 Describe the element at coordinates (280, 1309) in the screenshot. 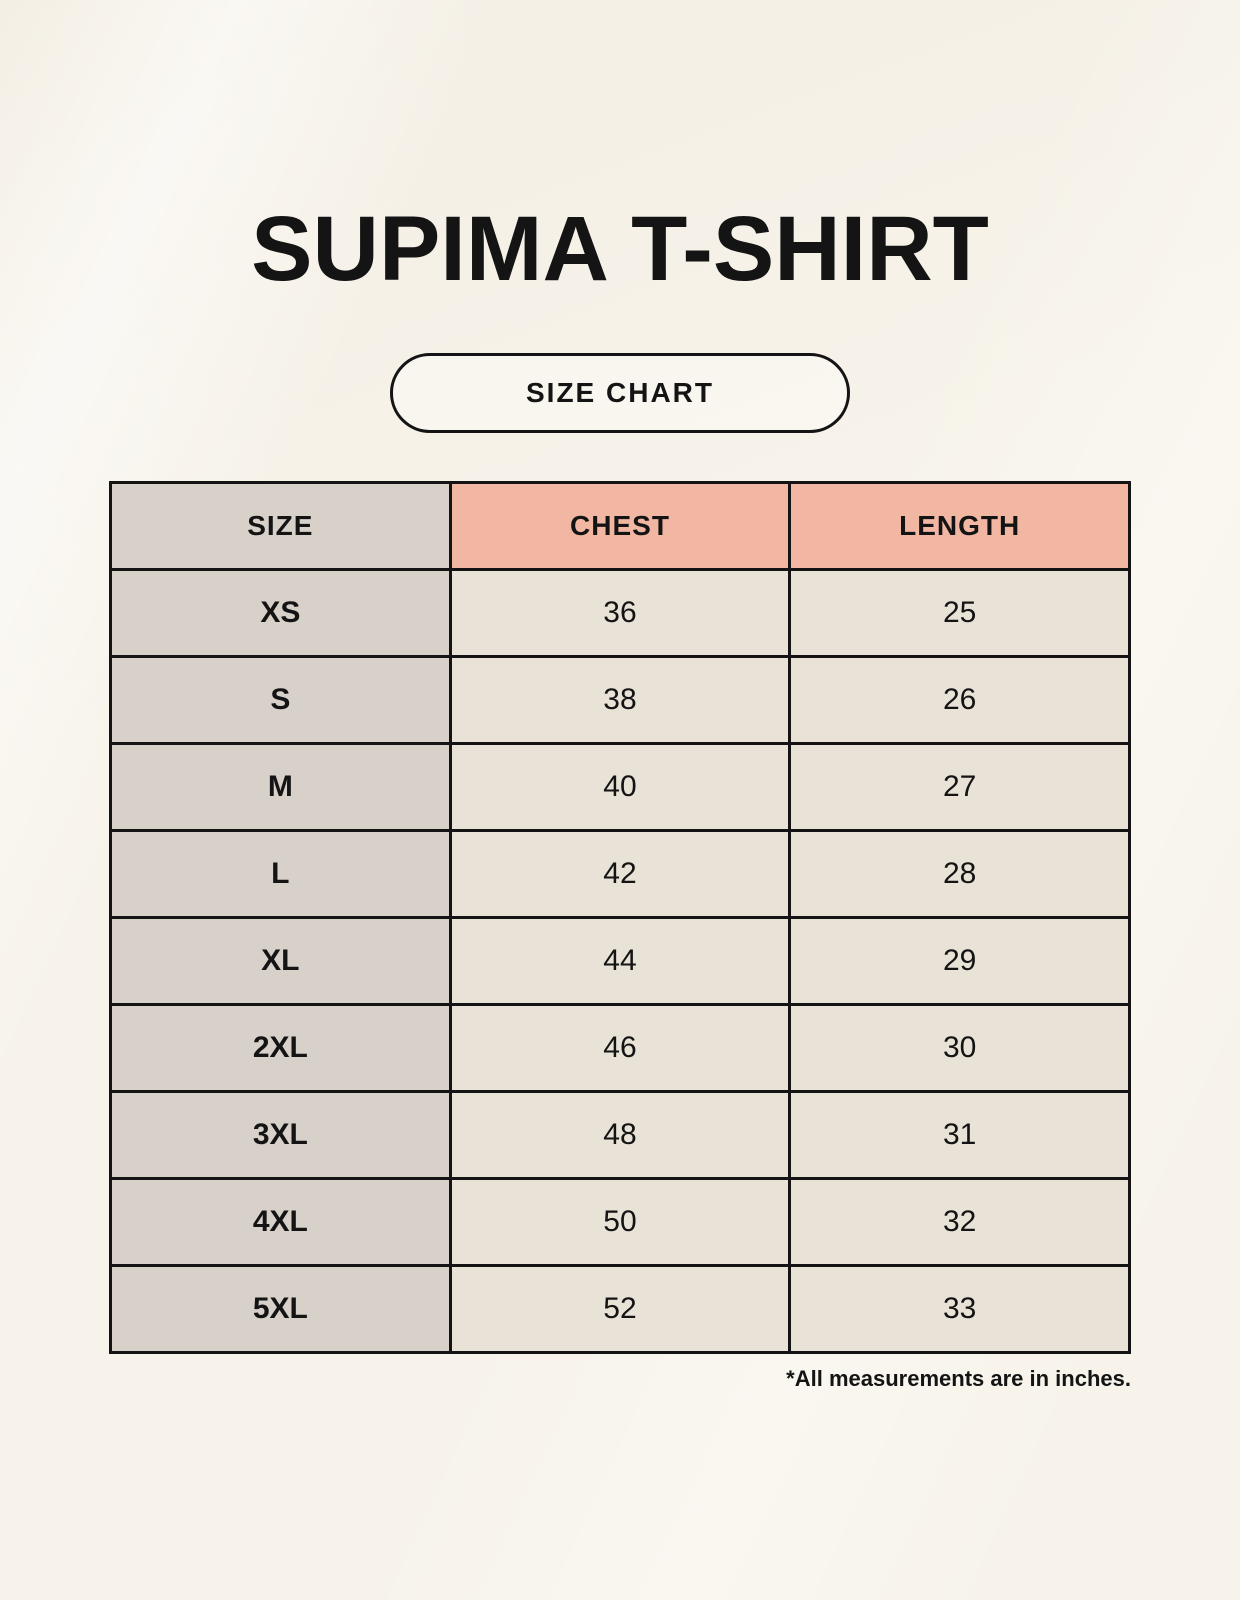

I see `size-cell: 5XL` at that location.